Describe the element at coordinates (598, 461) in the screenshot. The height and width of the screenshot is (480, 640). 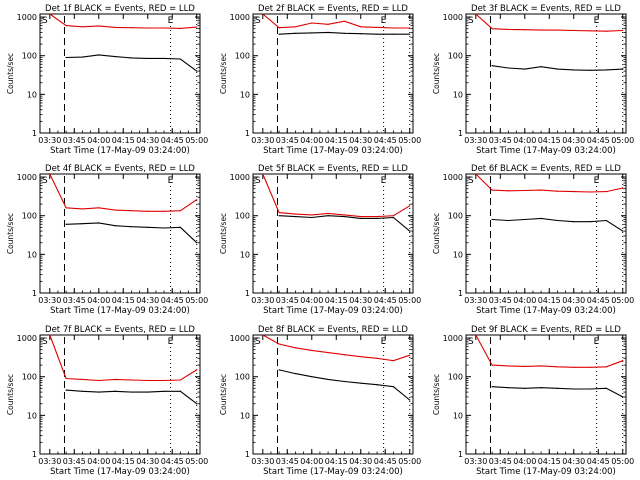
I see `x-tick-label: 04:45` at that location.